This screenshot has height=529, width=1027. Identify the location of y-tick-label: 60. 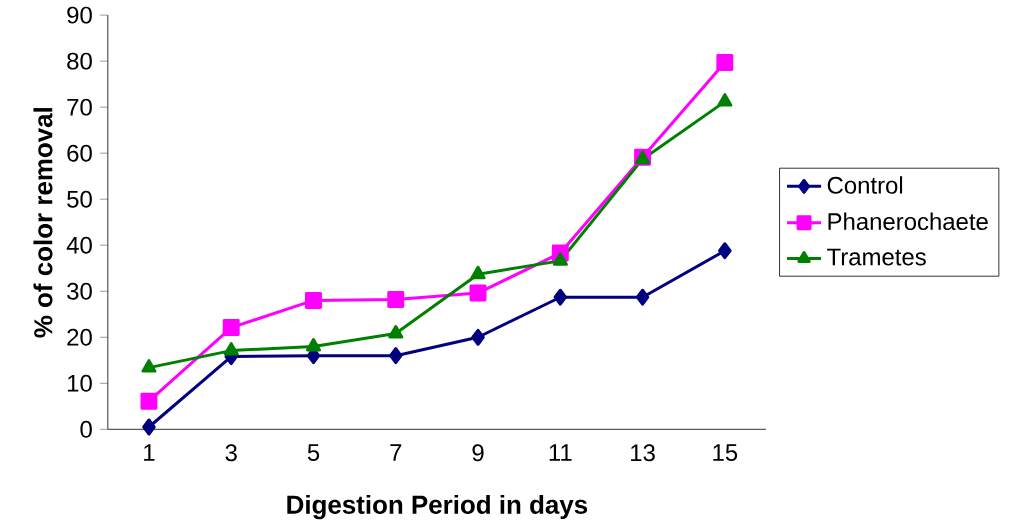
(79, 153).